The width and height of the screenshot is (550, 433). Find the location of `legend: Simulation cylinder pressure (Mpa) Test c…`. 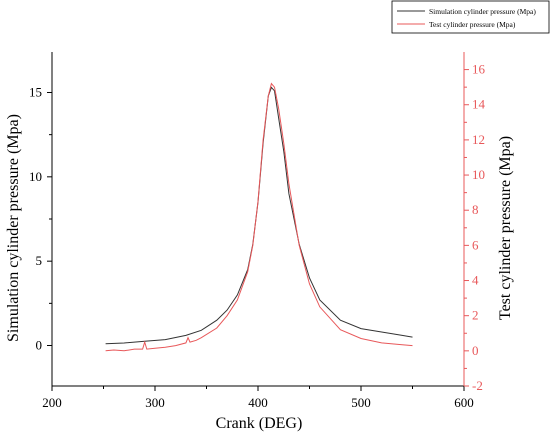

legend: Simulation cylinder pressure (Mpa) Test c… is located at coordinates (470, 17).